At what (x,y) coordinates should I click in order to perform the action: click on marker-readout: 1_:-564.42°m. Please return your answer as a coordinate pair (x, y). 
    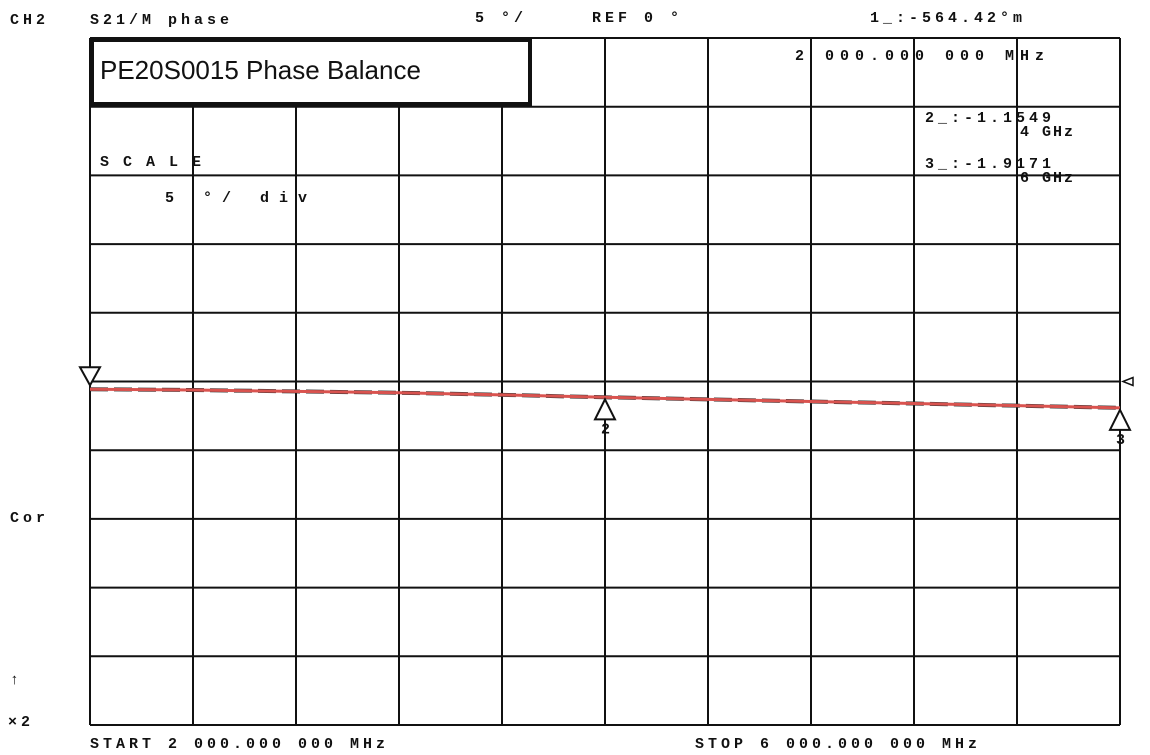
    Looking at the image, I should click on (948, 18).